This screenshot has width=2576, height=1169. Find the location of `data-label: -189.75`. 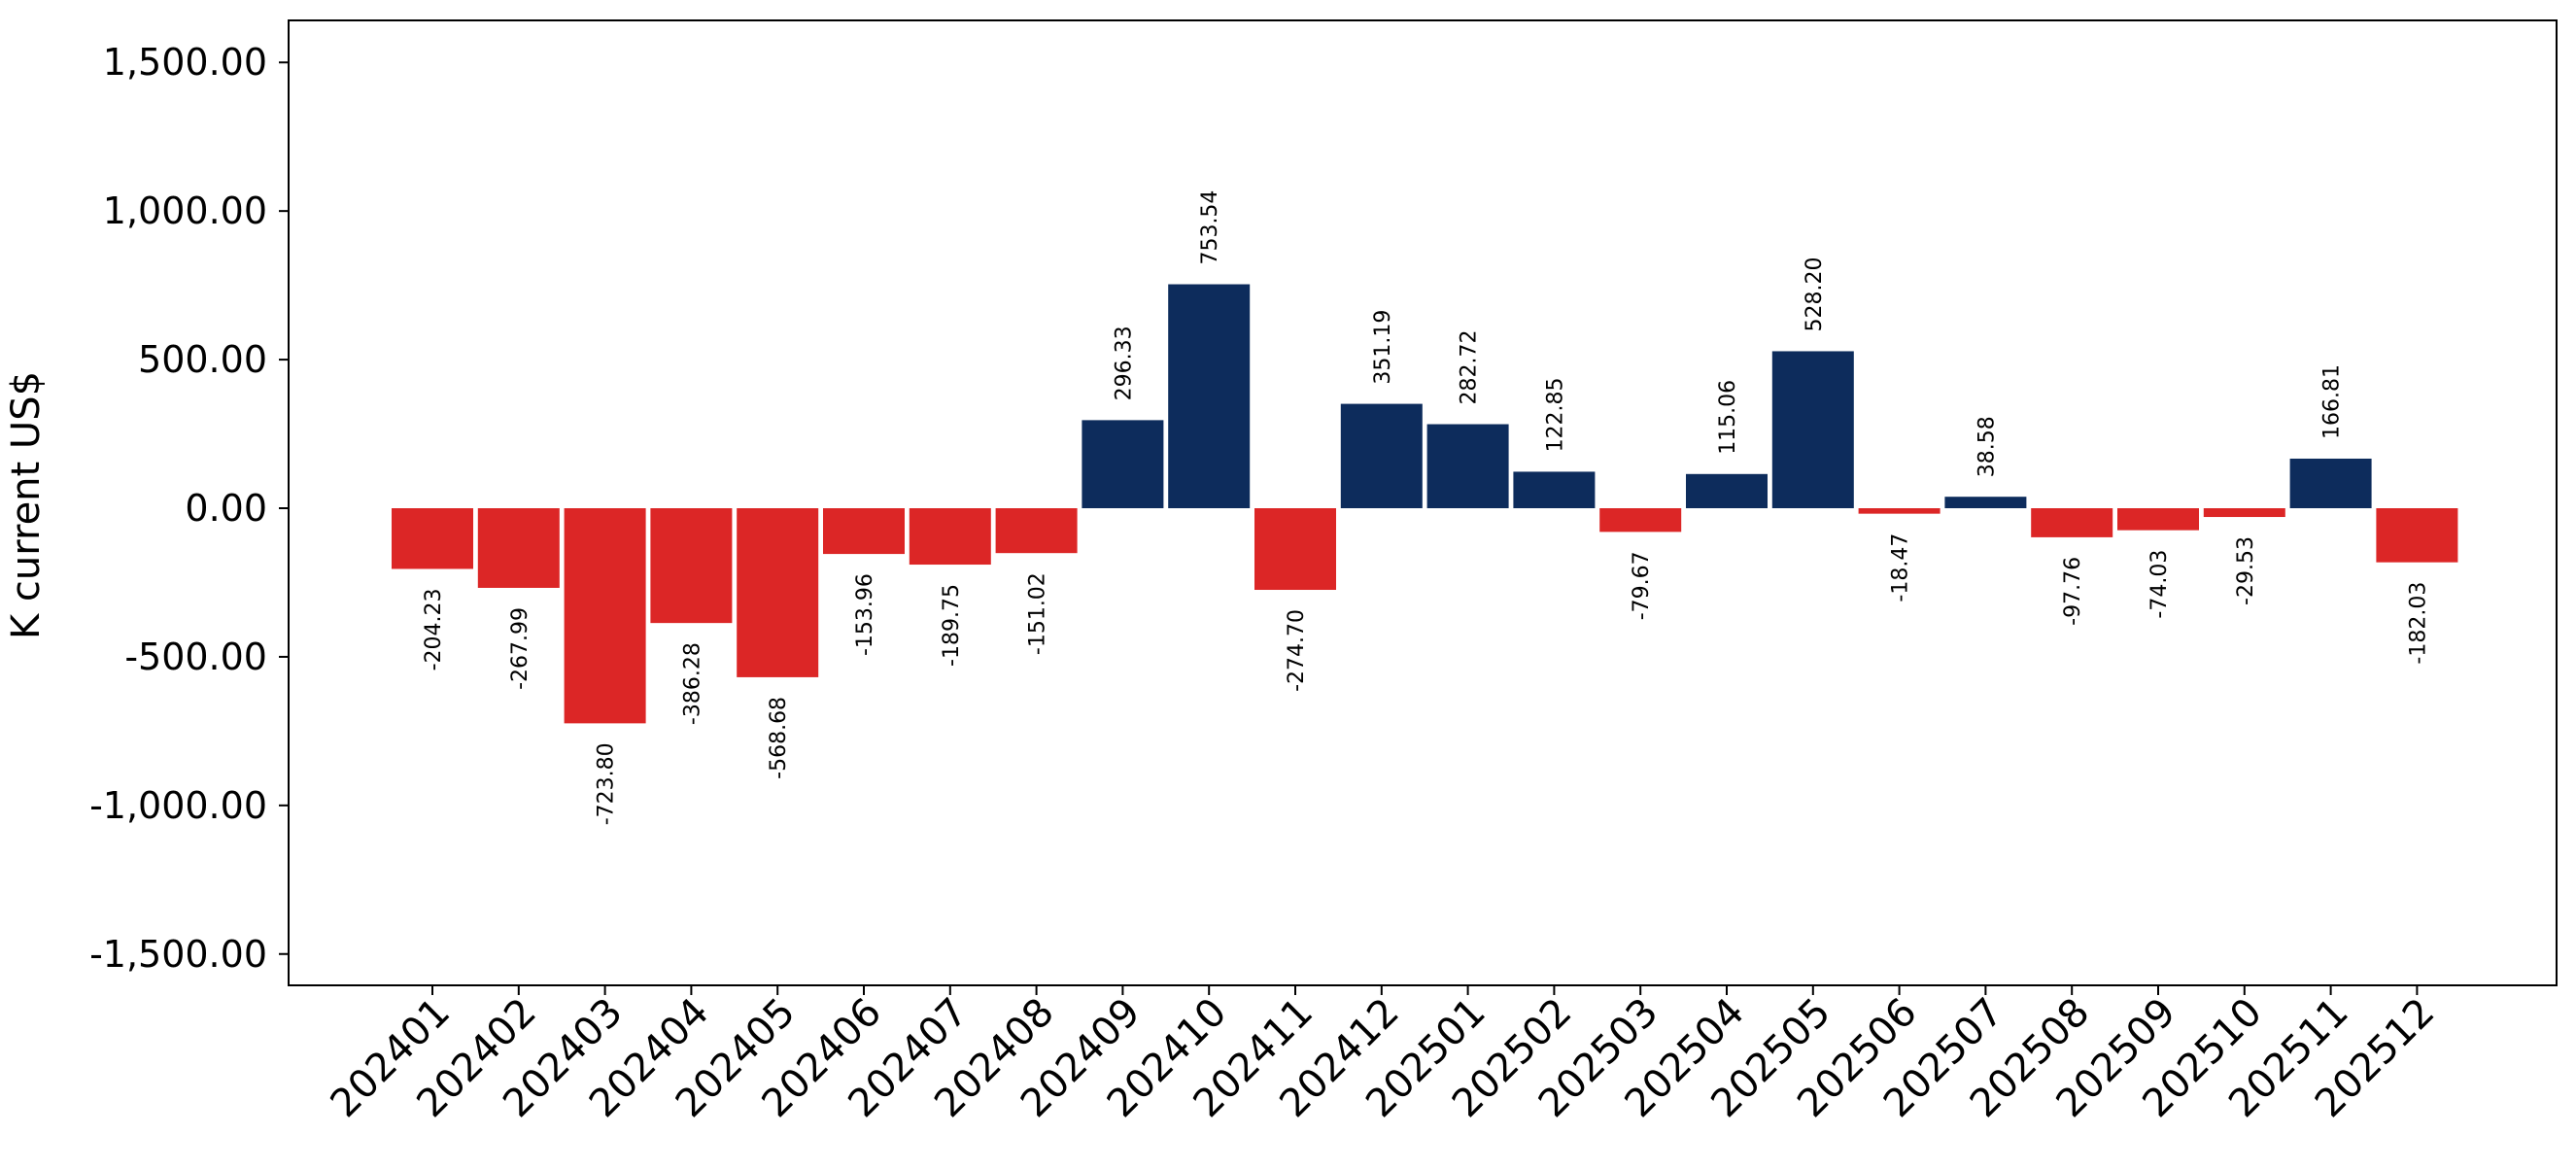

data-label: -189.75 is located at coordinates (952, 625).